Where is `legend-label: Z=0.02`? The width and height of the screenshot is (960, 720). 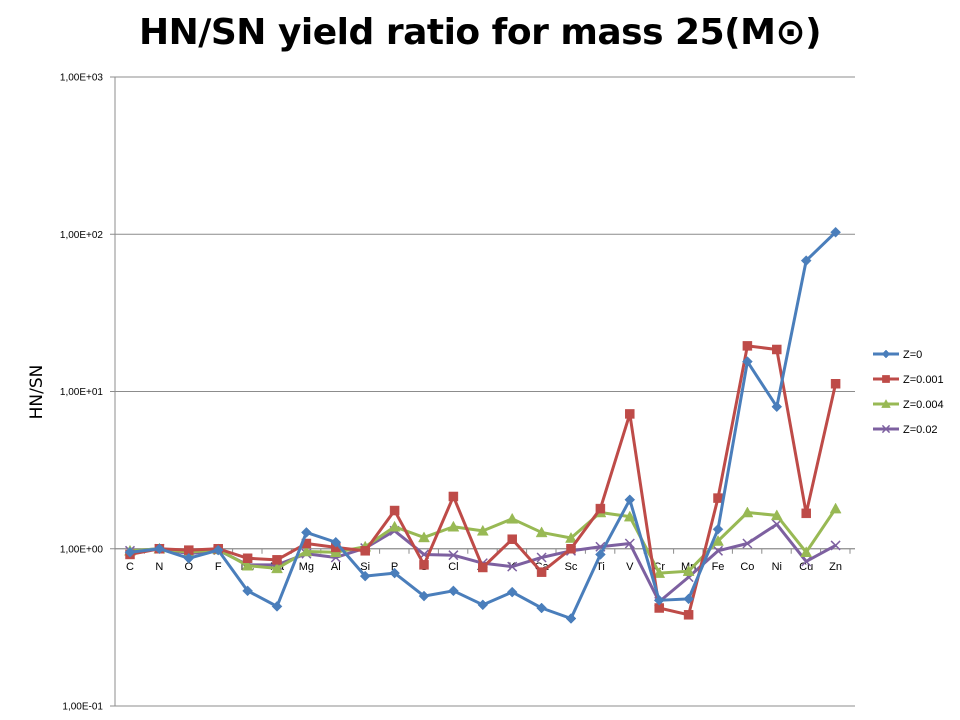 legend-label: Z=0.02 is located at coordinates (920, 430).